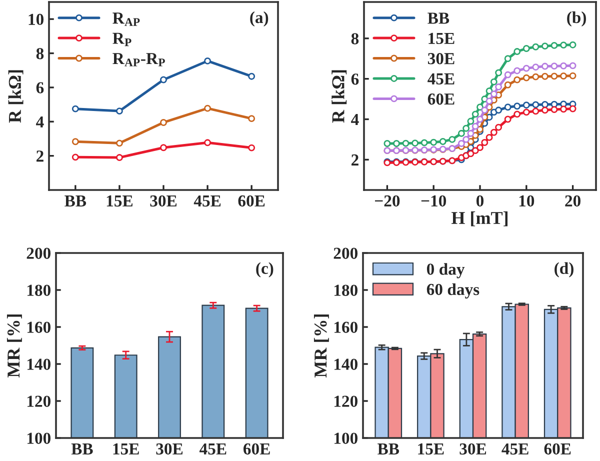 The height and width of the screenshot is (461, 600). What do you see at coordinates (441, 58) in the screenshot?
I see `legend-label: 30E` at bounding box center [441, 58].